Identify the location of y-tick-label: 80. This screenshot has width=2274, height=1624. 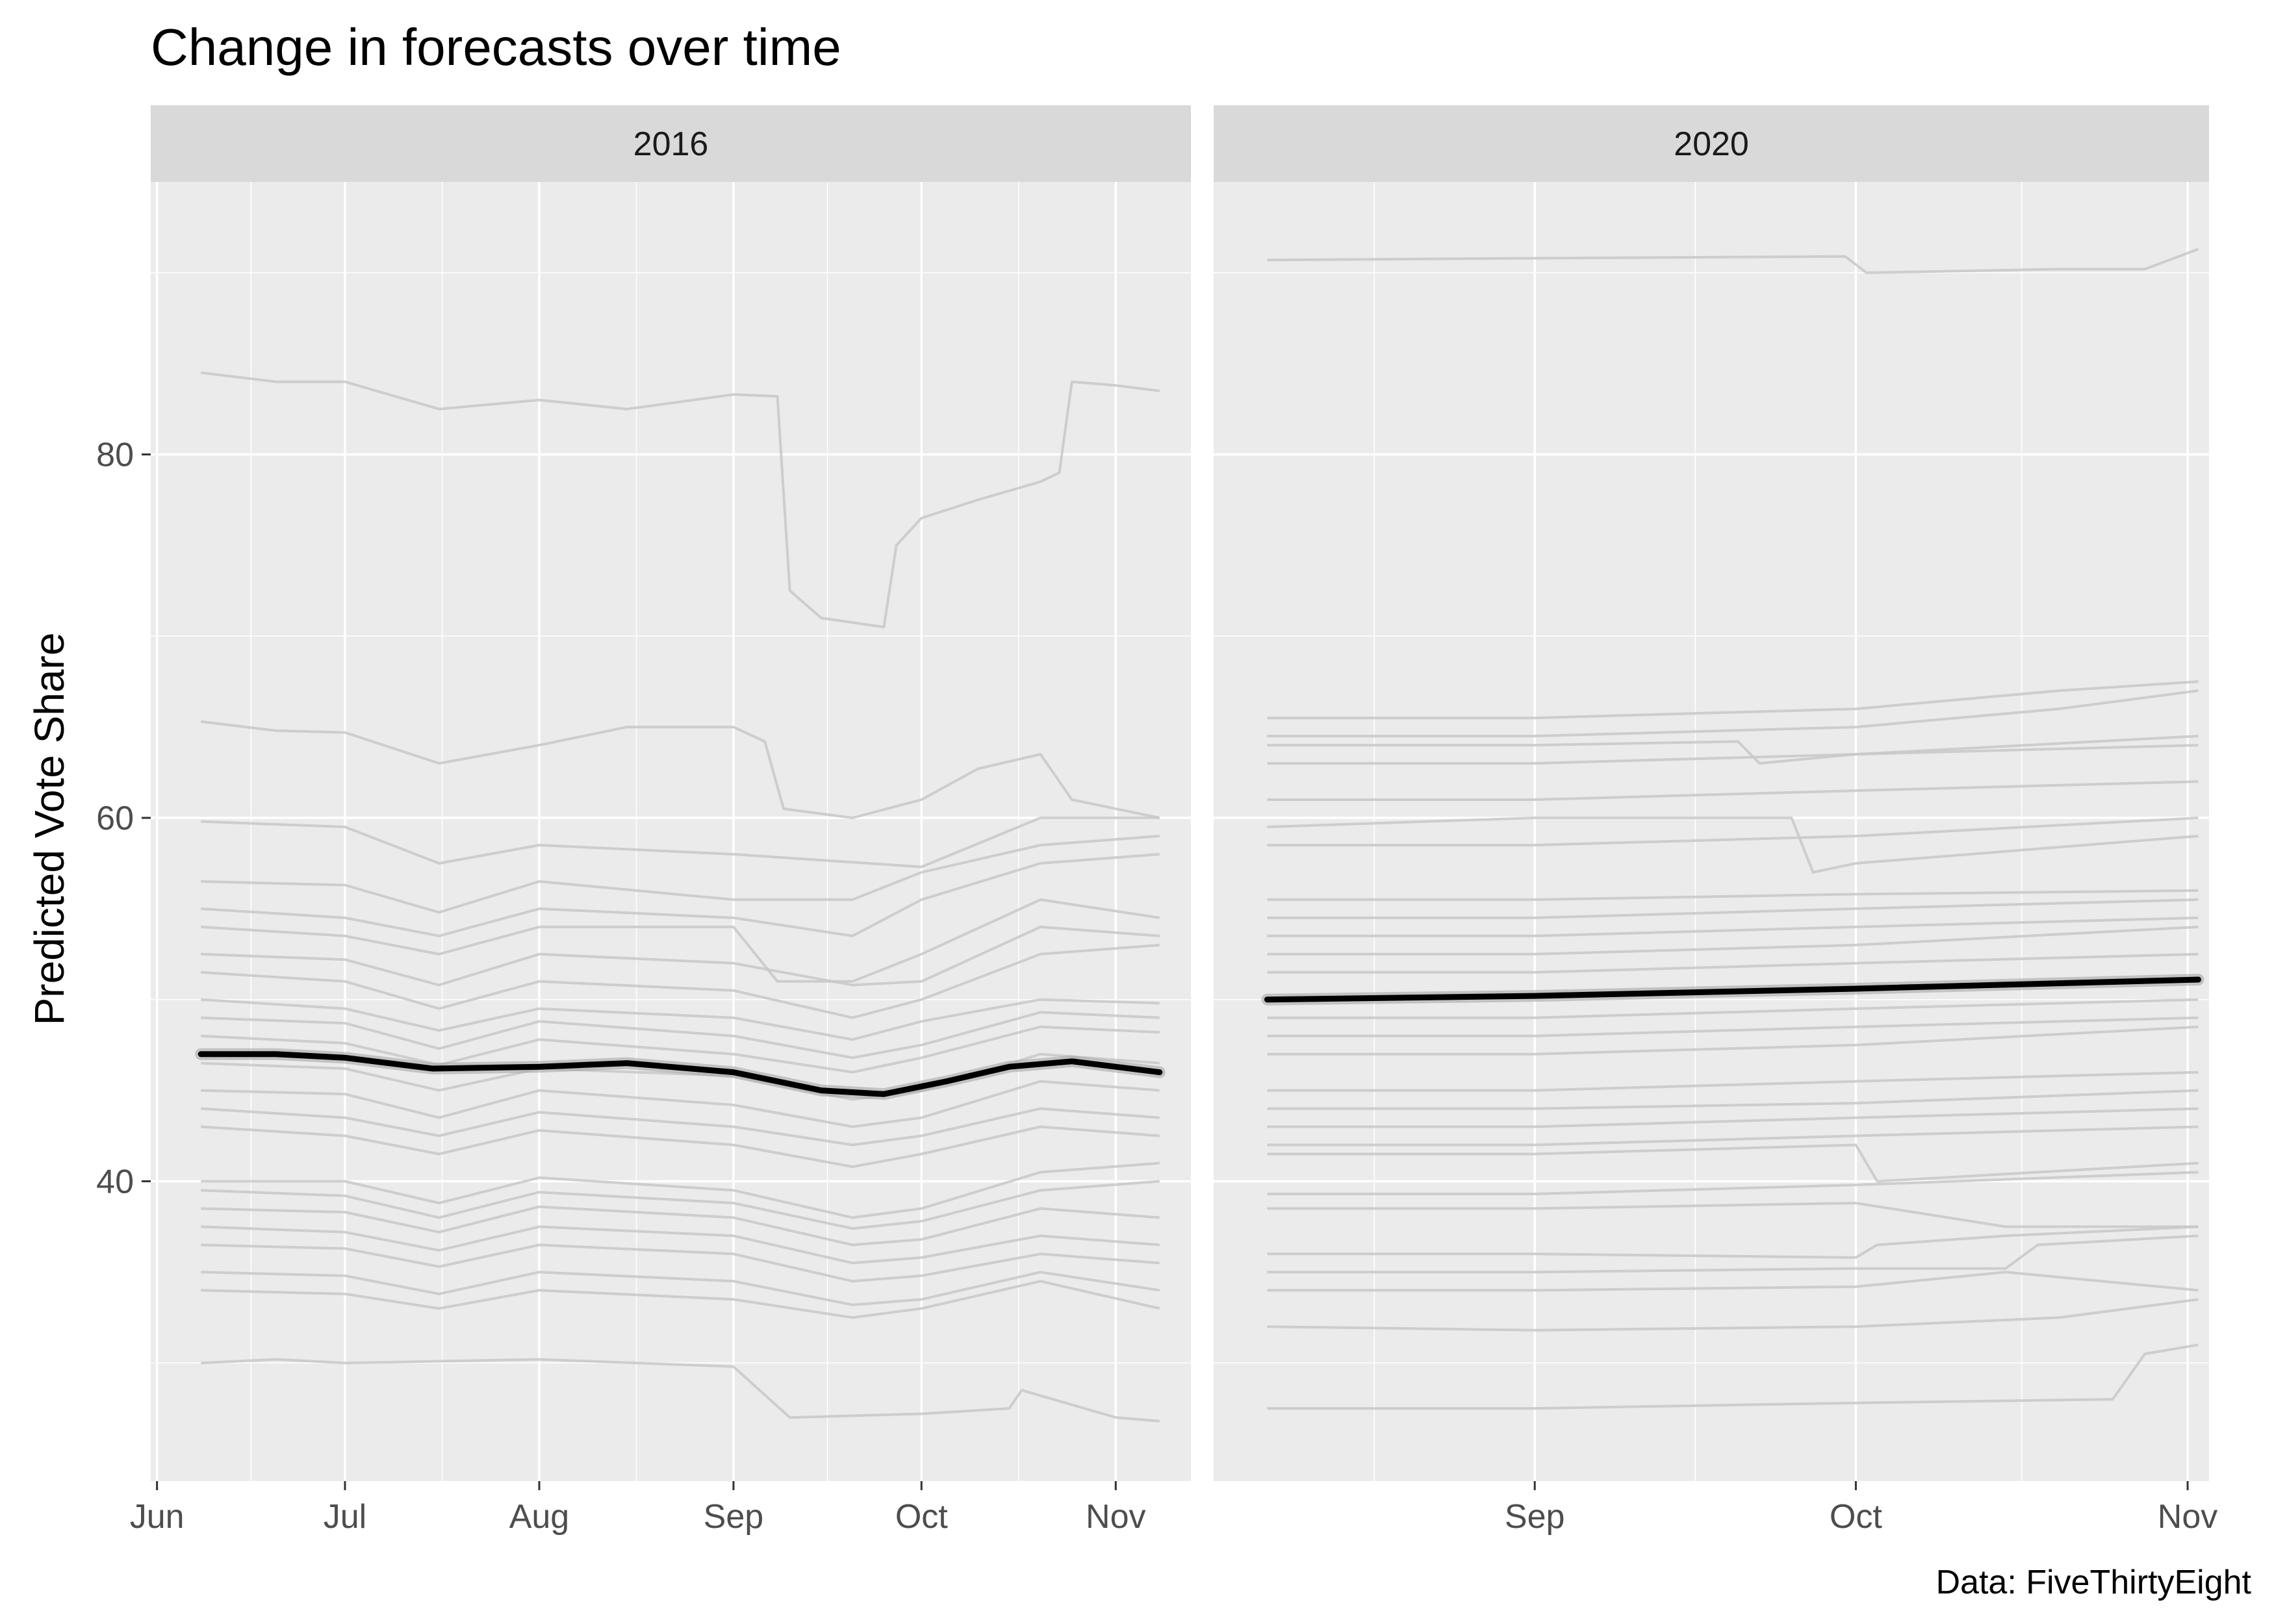
(115, 455).